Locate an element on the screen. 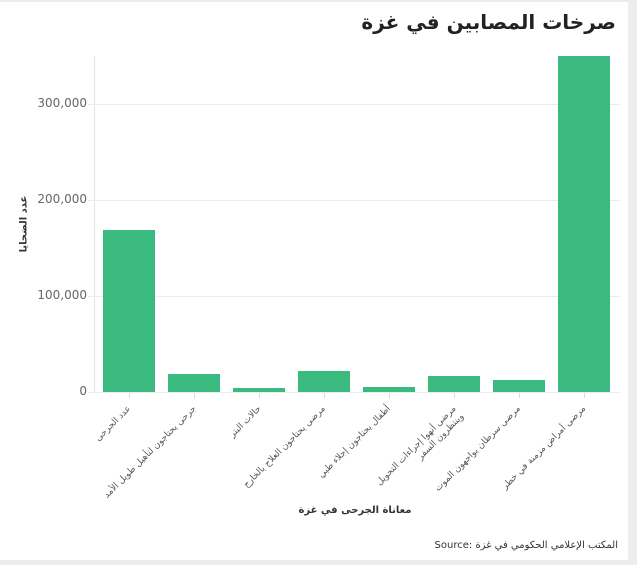 The image size is (637, 565). x-tick-label: عدد الجرحى is located at coordinates (113, 424).